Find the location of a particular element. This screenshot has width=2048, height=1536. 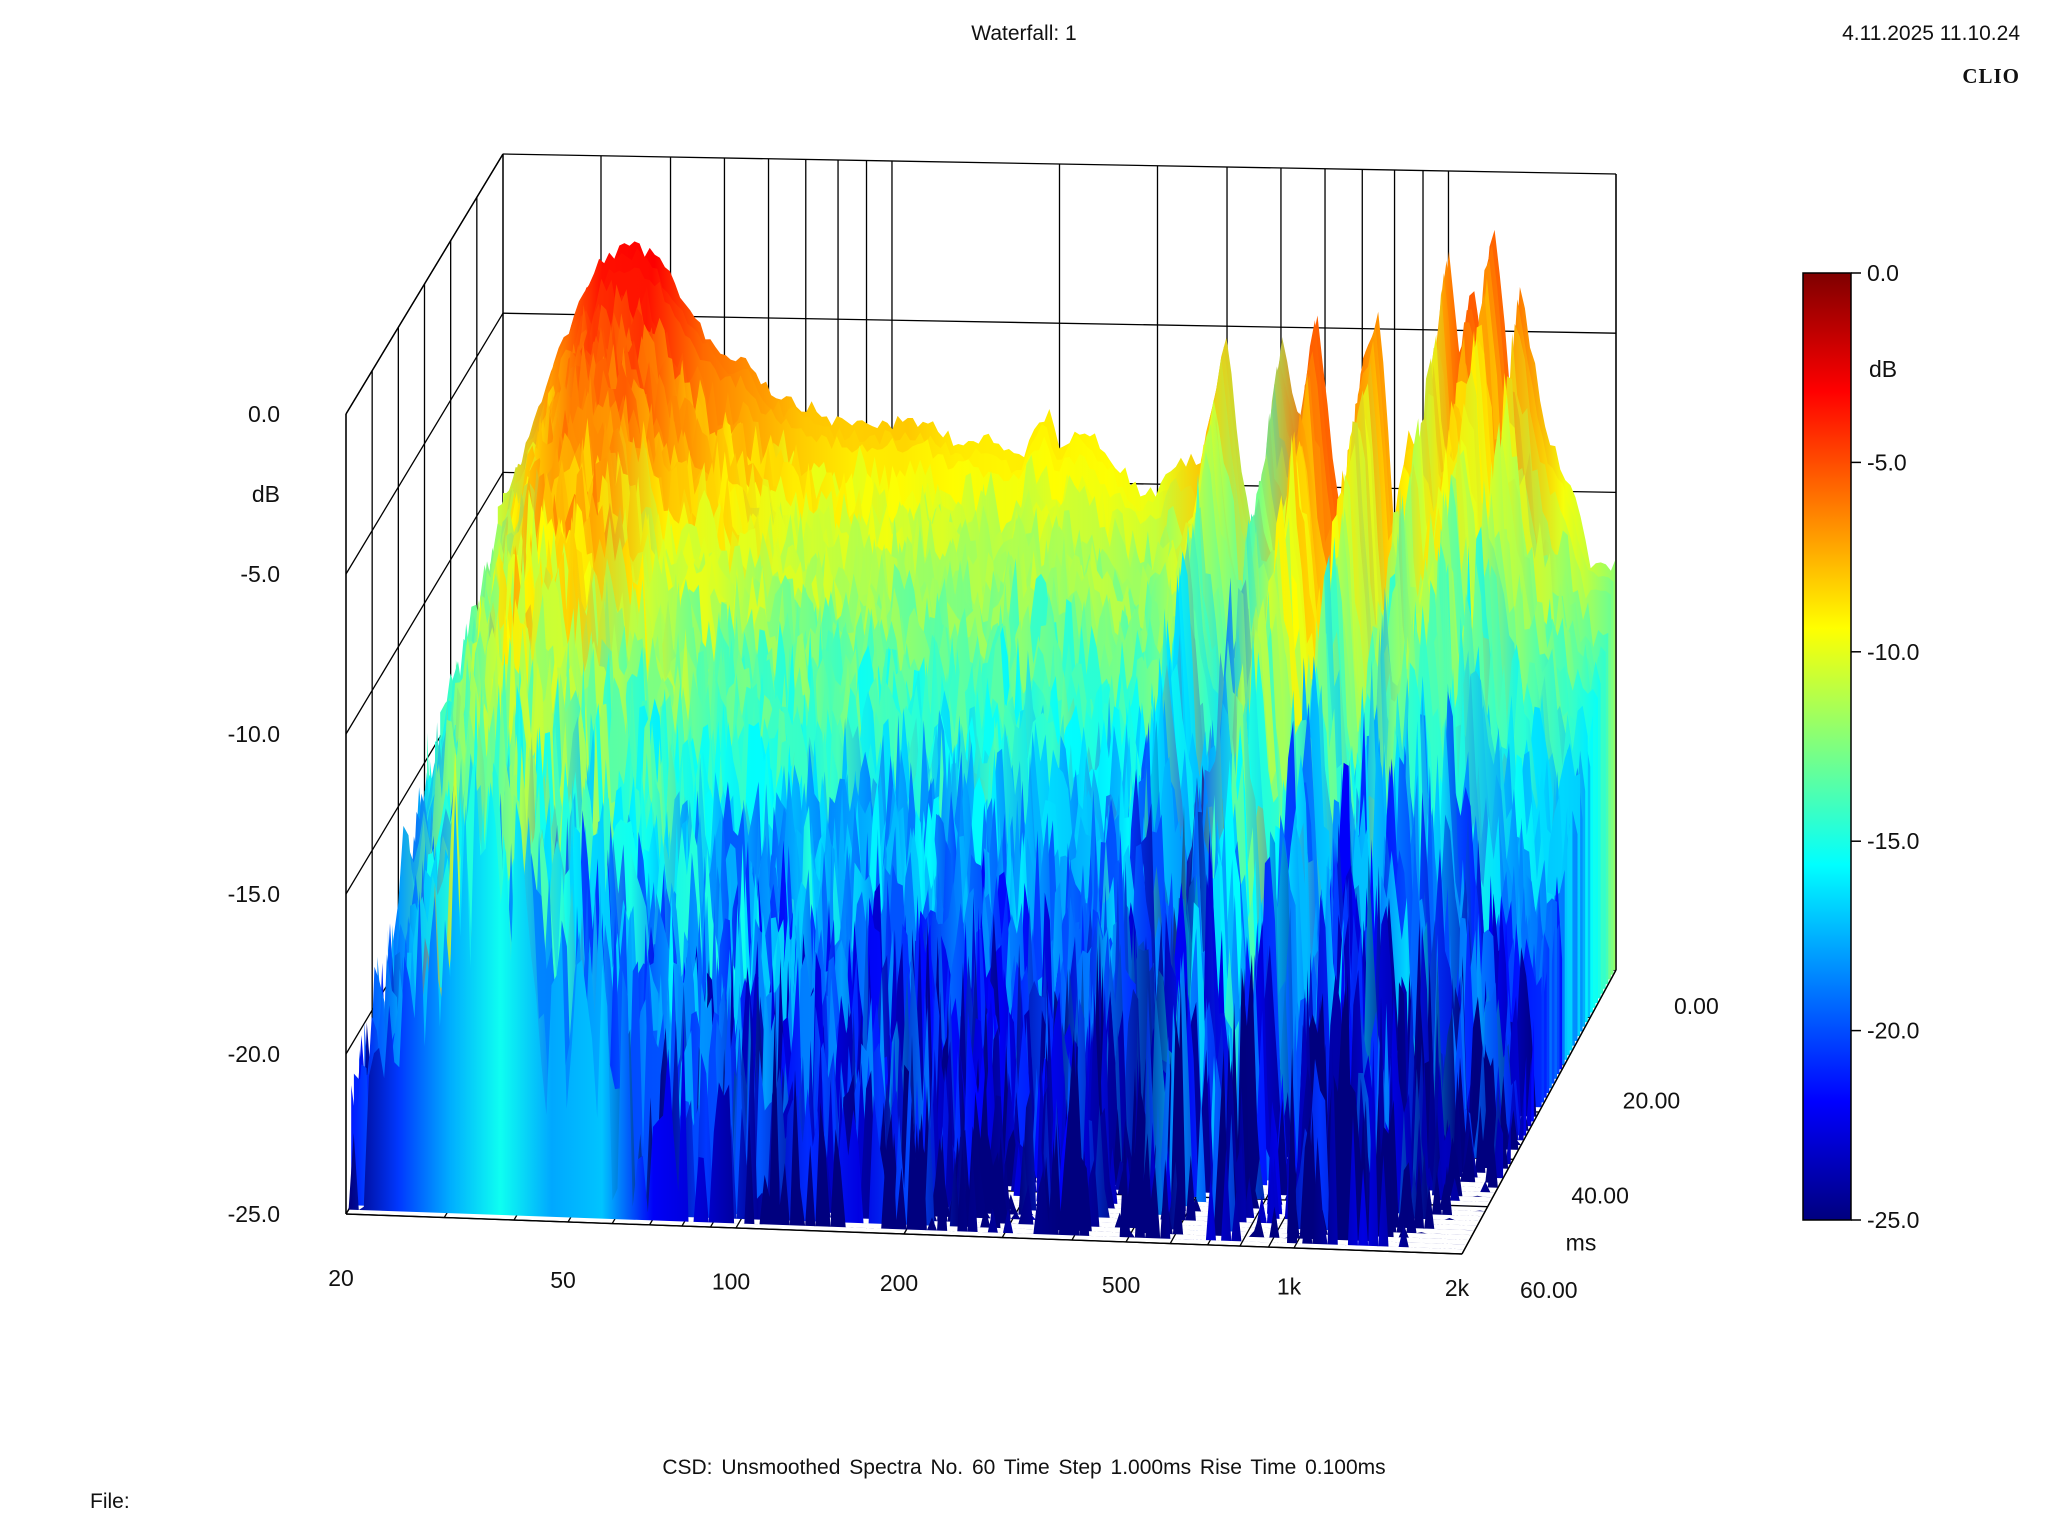

file-label: File: is located at coordinates (110, 1501).